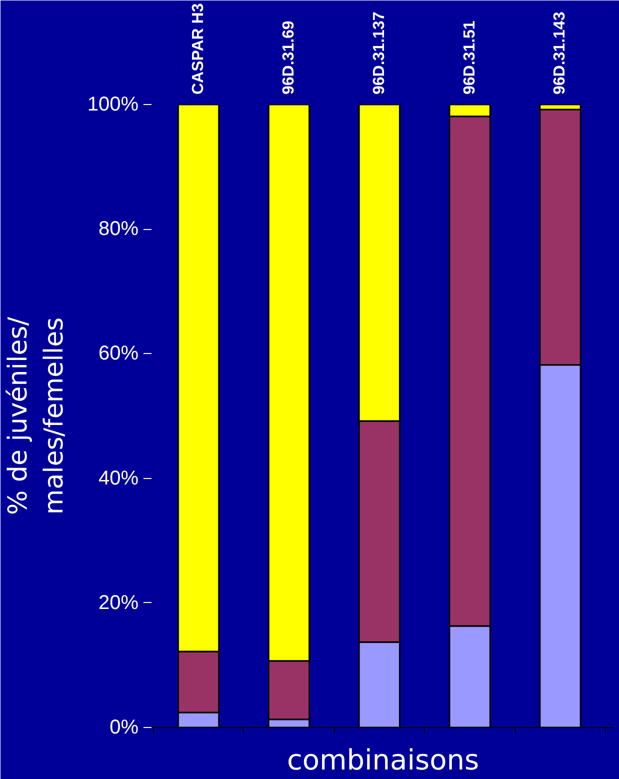 The width and height of the screenshot is (619, 779). Describe the element at coordinates (469, 57) in the screenshot. I see `x-tick-label: 96D.31.51` at that location.